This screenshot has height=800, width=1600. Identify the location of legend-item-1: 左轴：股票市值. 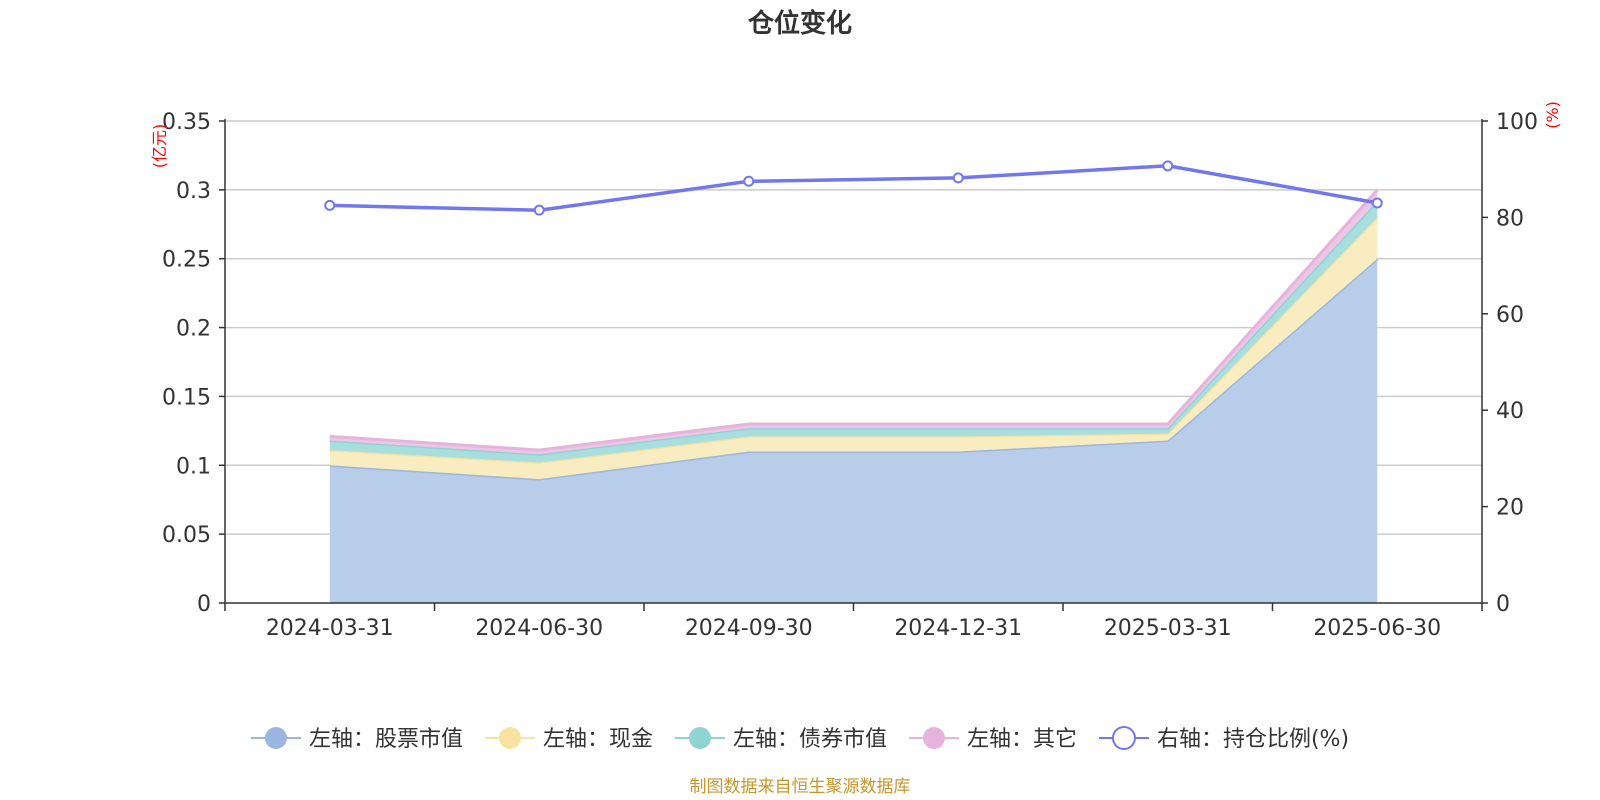
(356, 739).